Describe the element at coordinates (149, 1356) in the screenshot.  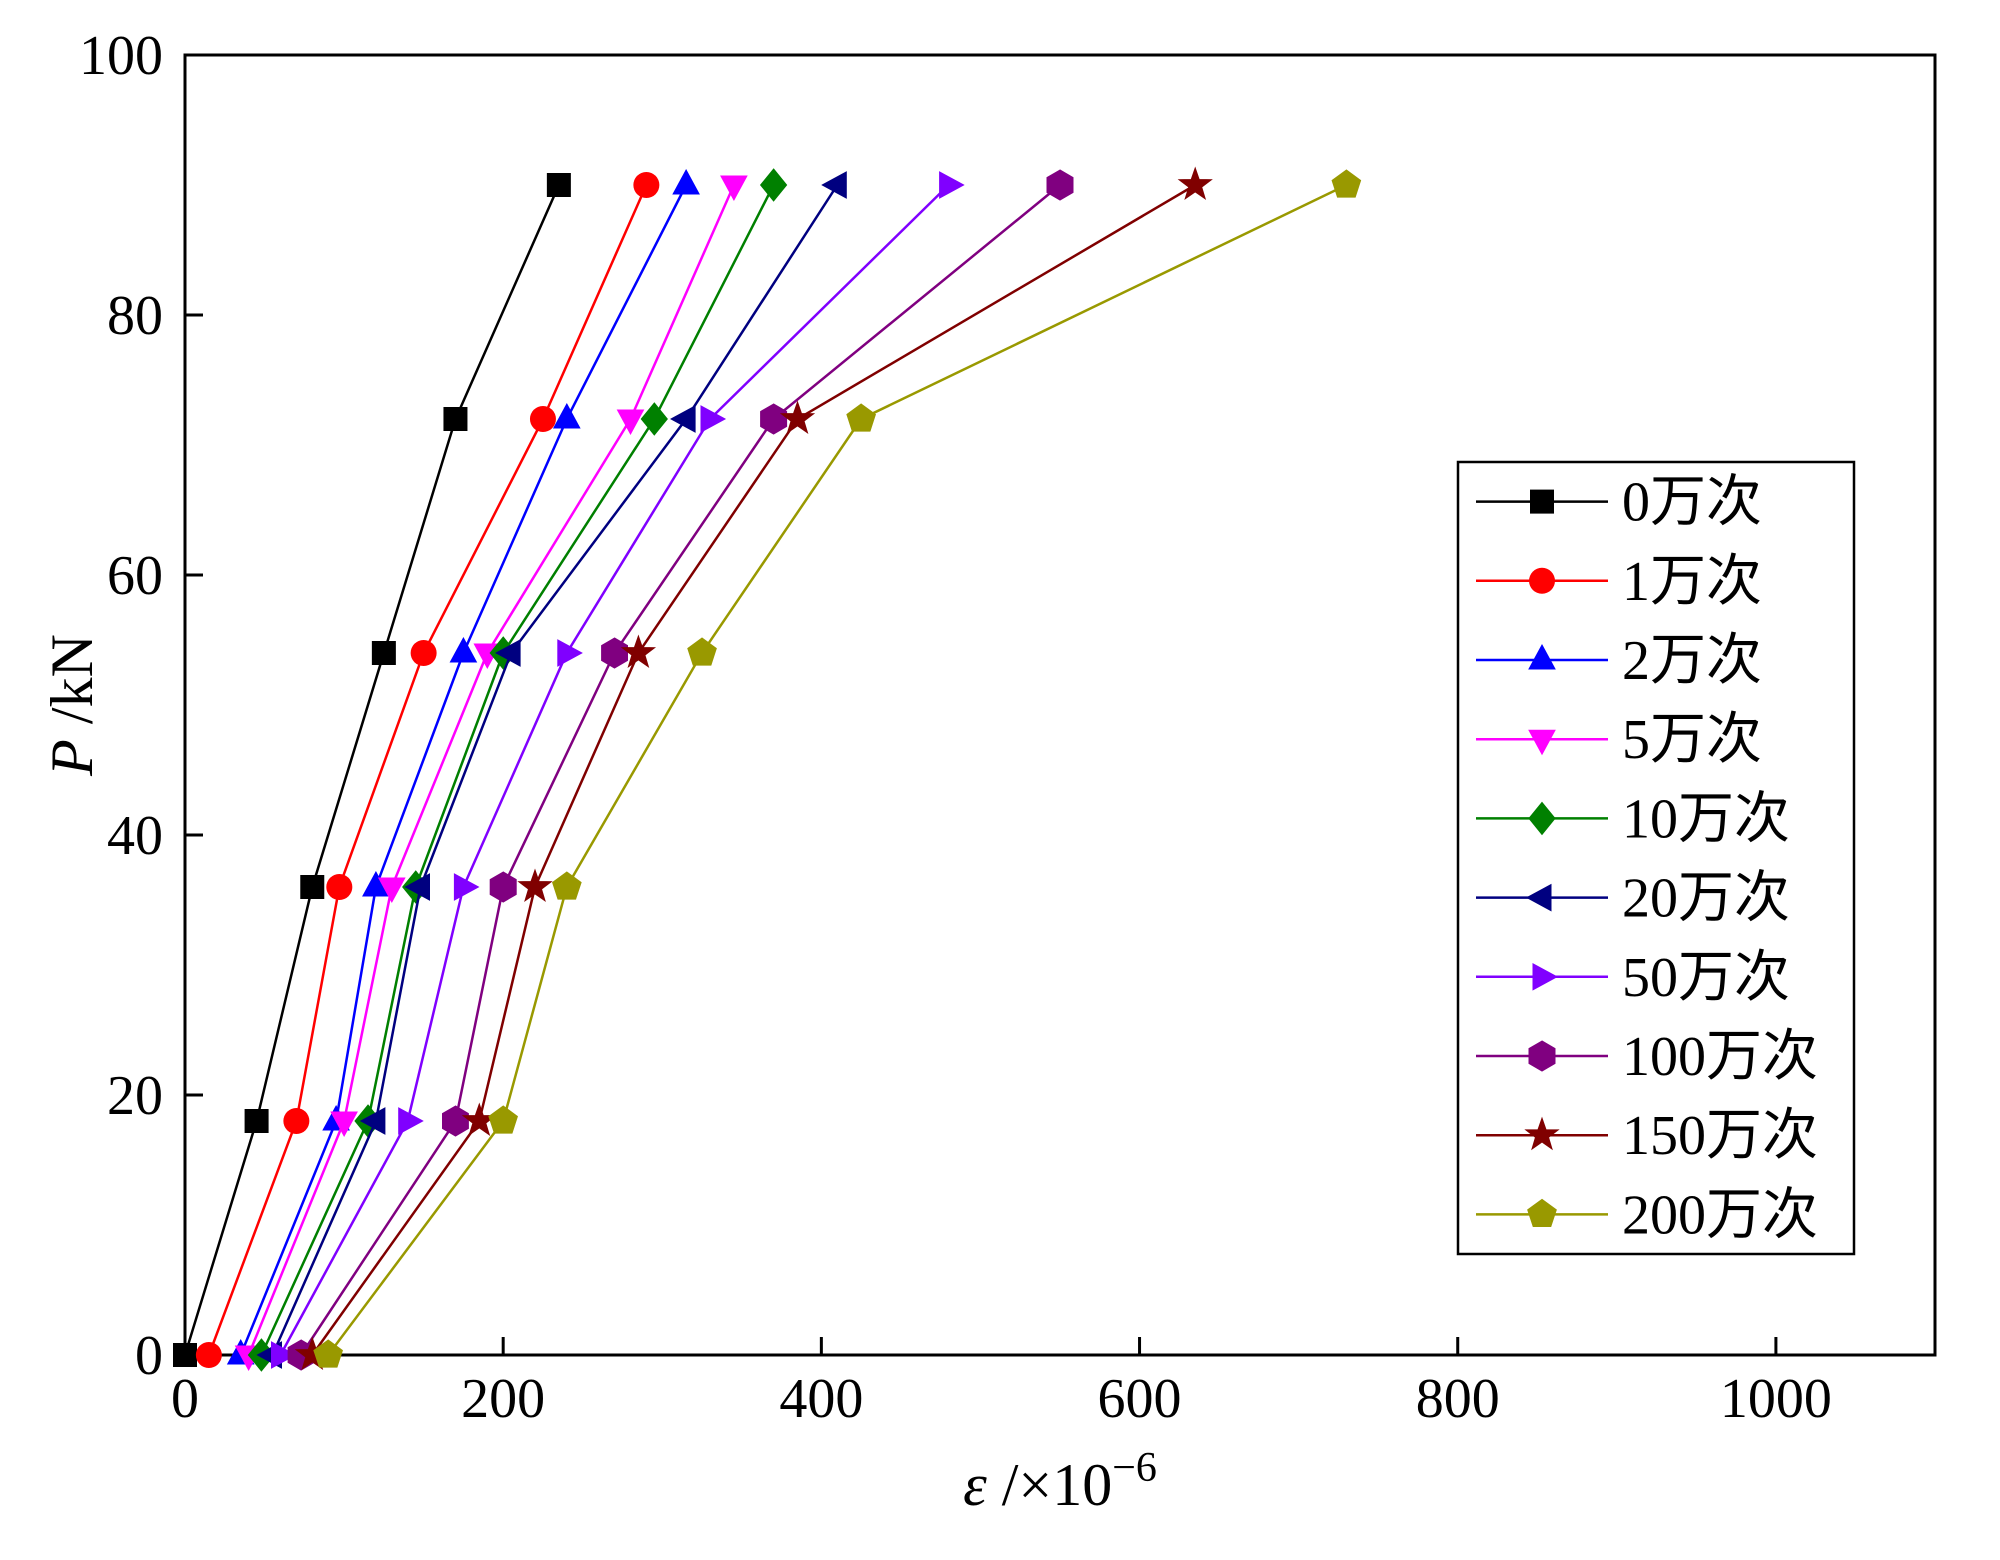
I see `y-tick-label: 0` at that location.